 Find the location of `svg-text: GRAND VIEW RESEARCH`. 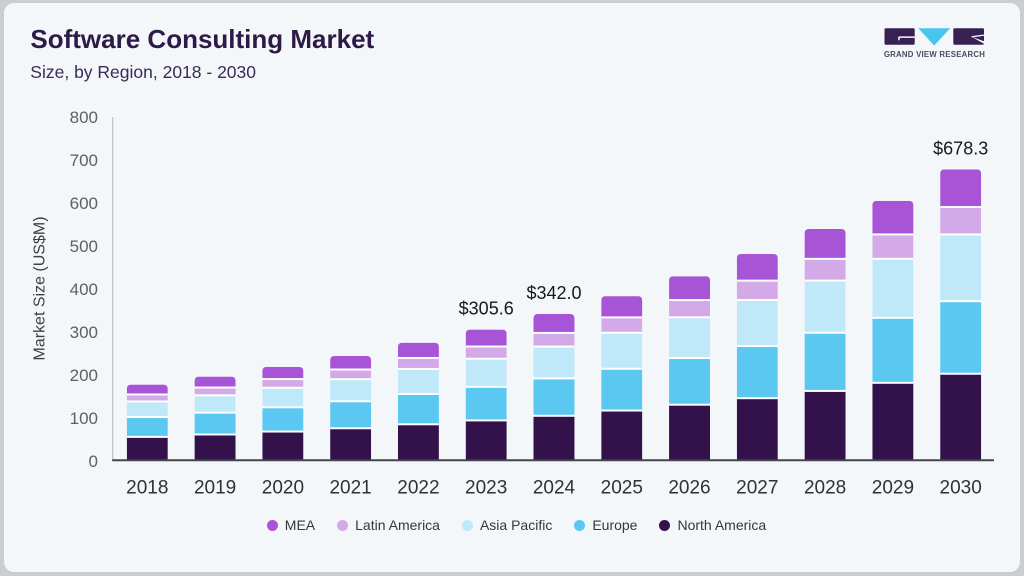

svg-text: GRAND VIEW RESEARCH is located at coordinates (934, 54).